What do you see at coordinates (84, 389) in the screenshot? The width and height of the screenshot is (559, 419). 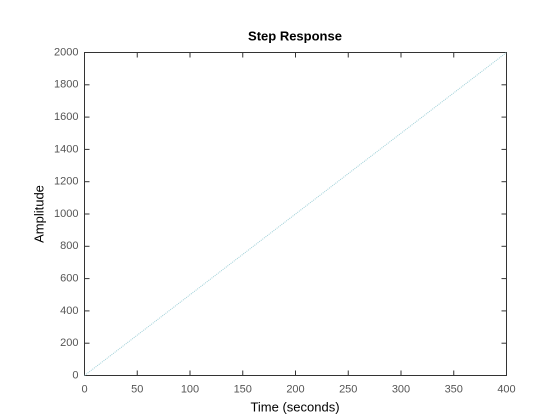 I see `x-tick-label: 0` at bounding box center [84, 389].